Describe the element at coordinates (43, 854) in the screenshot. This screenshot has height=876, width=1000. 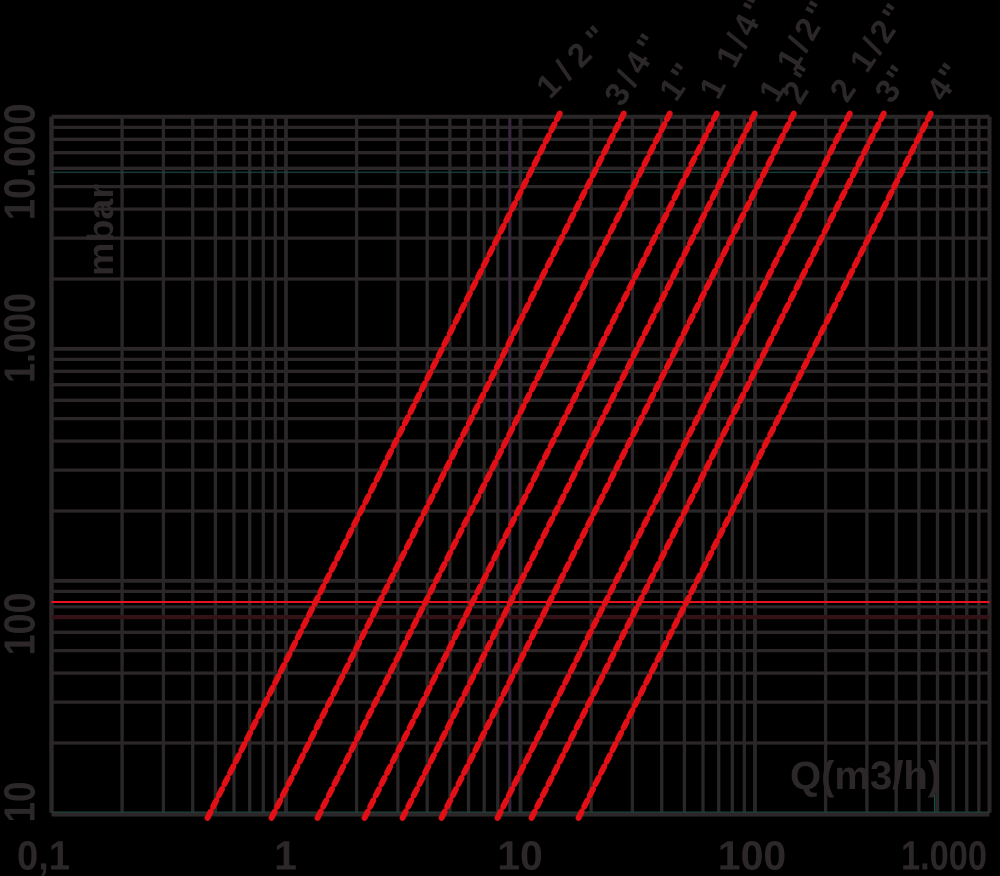
I see `svg-text: 0,1` at that location.